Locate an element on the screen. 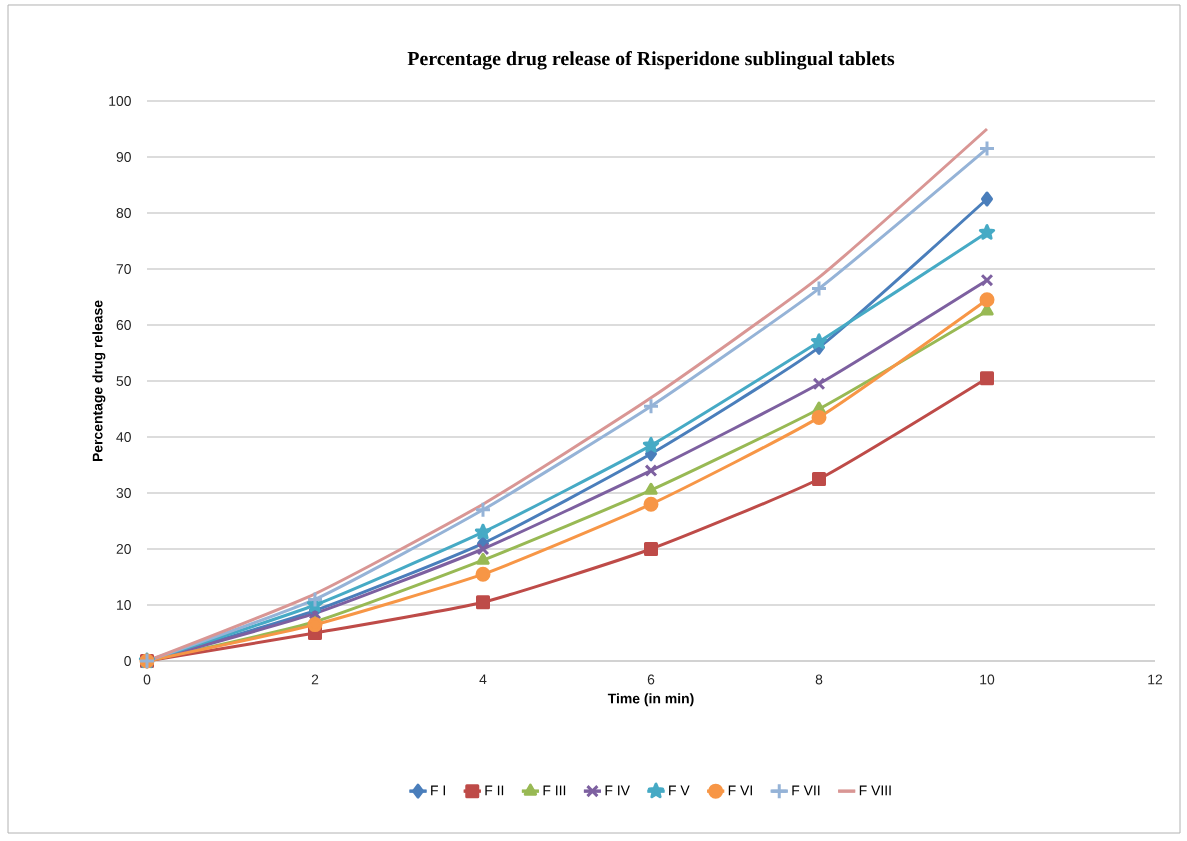 The width and height of the screenshot is (1187, 841). y-tick-label: 40 is located at coordinates (123, 437).